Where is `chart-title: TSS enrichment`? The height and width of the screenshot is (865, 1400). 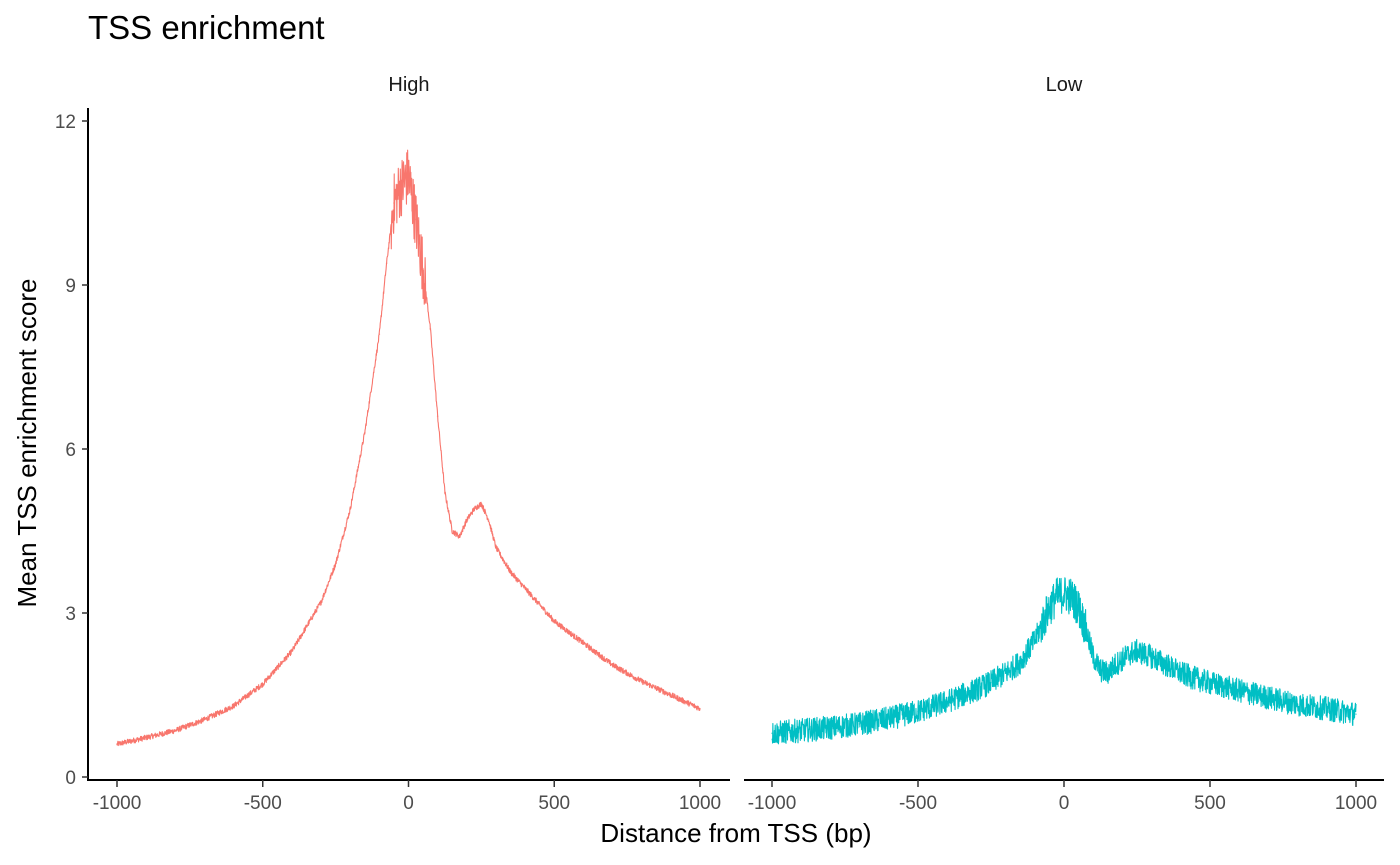
chart-title: TSS enrichment is located at coordinates (206, 27).